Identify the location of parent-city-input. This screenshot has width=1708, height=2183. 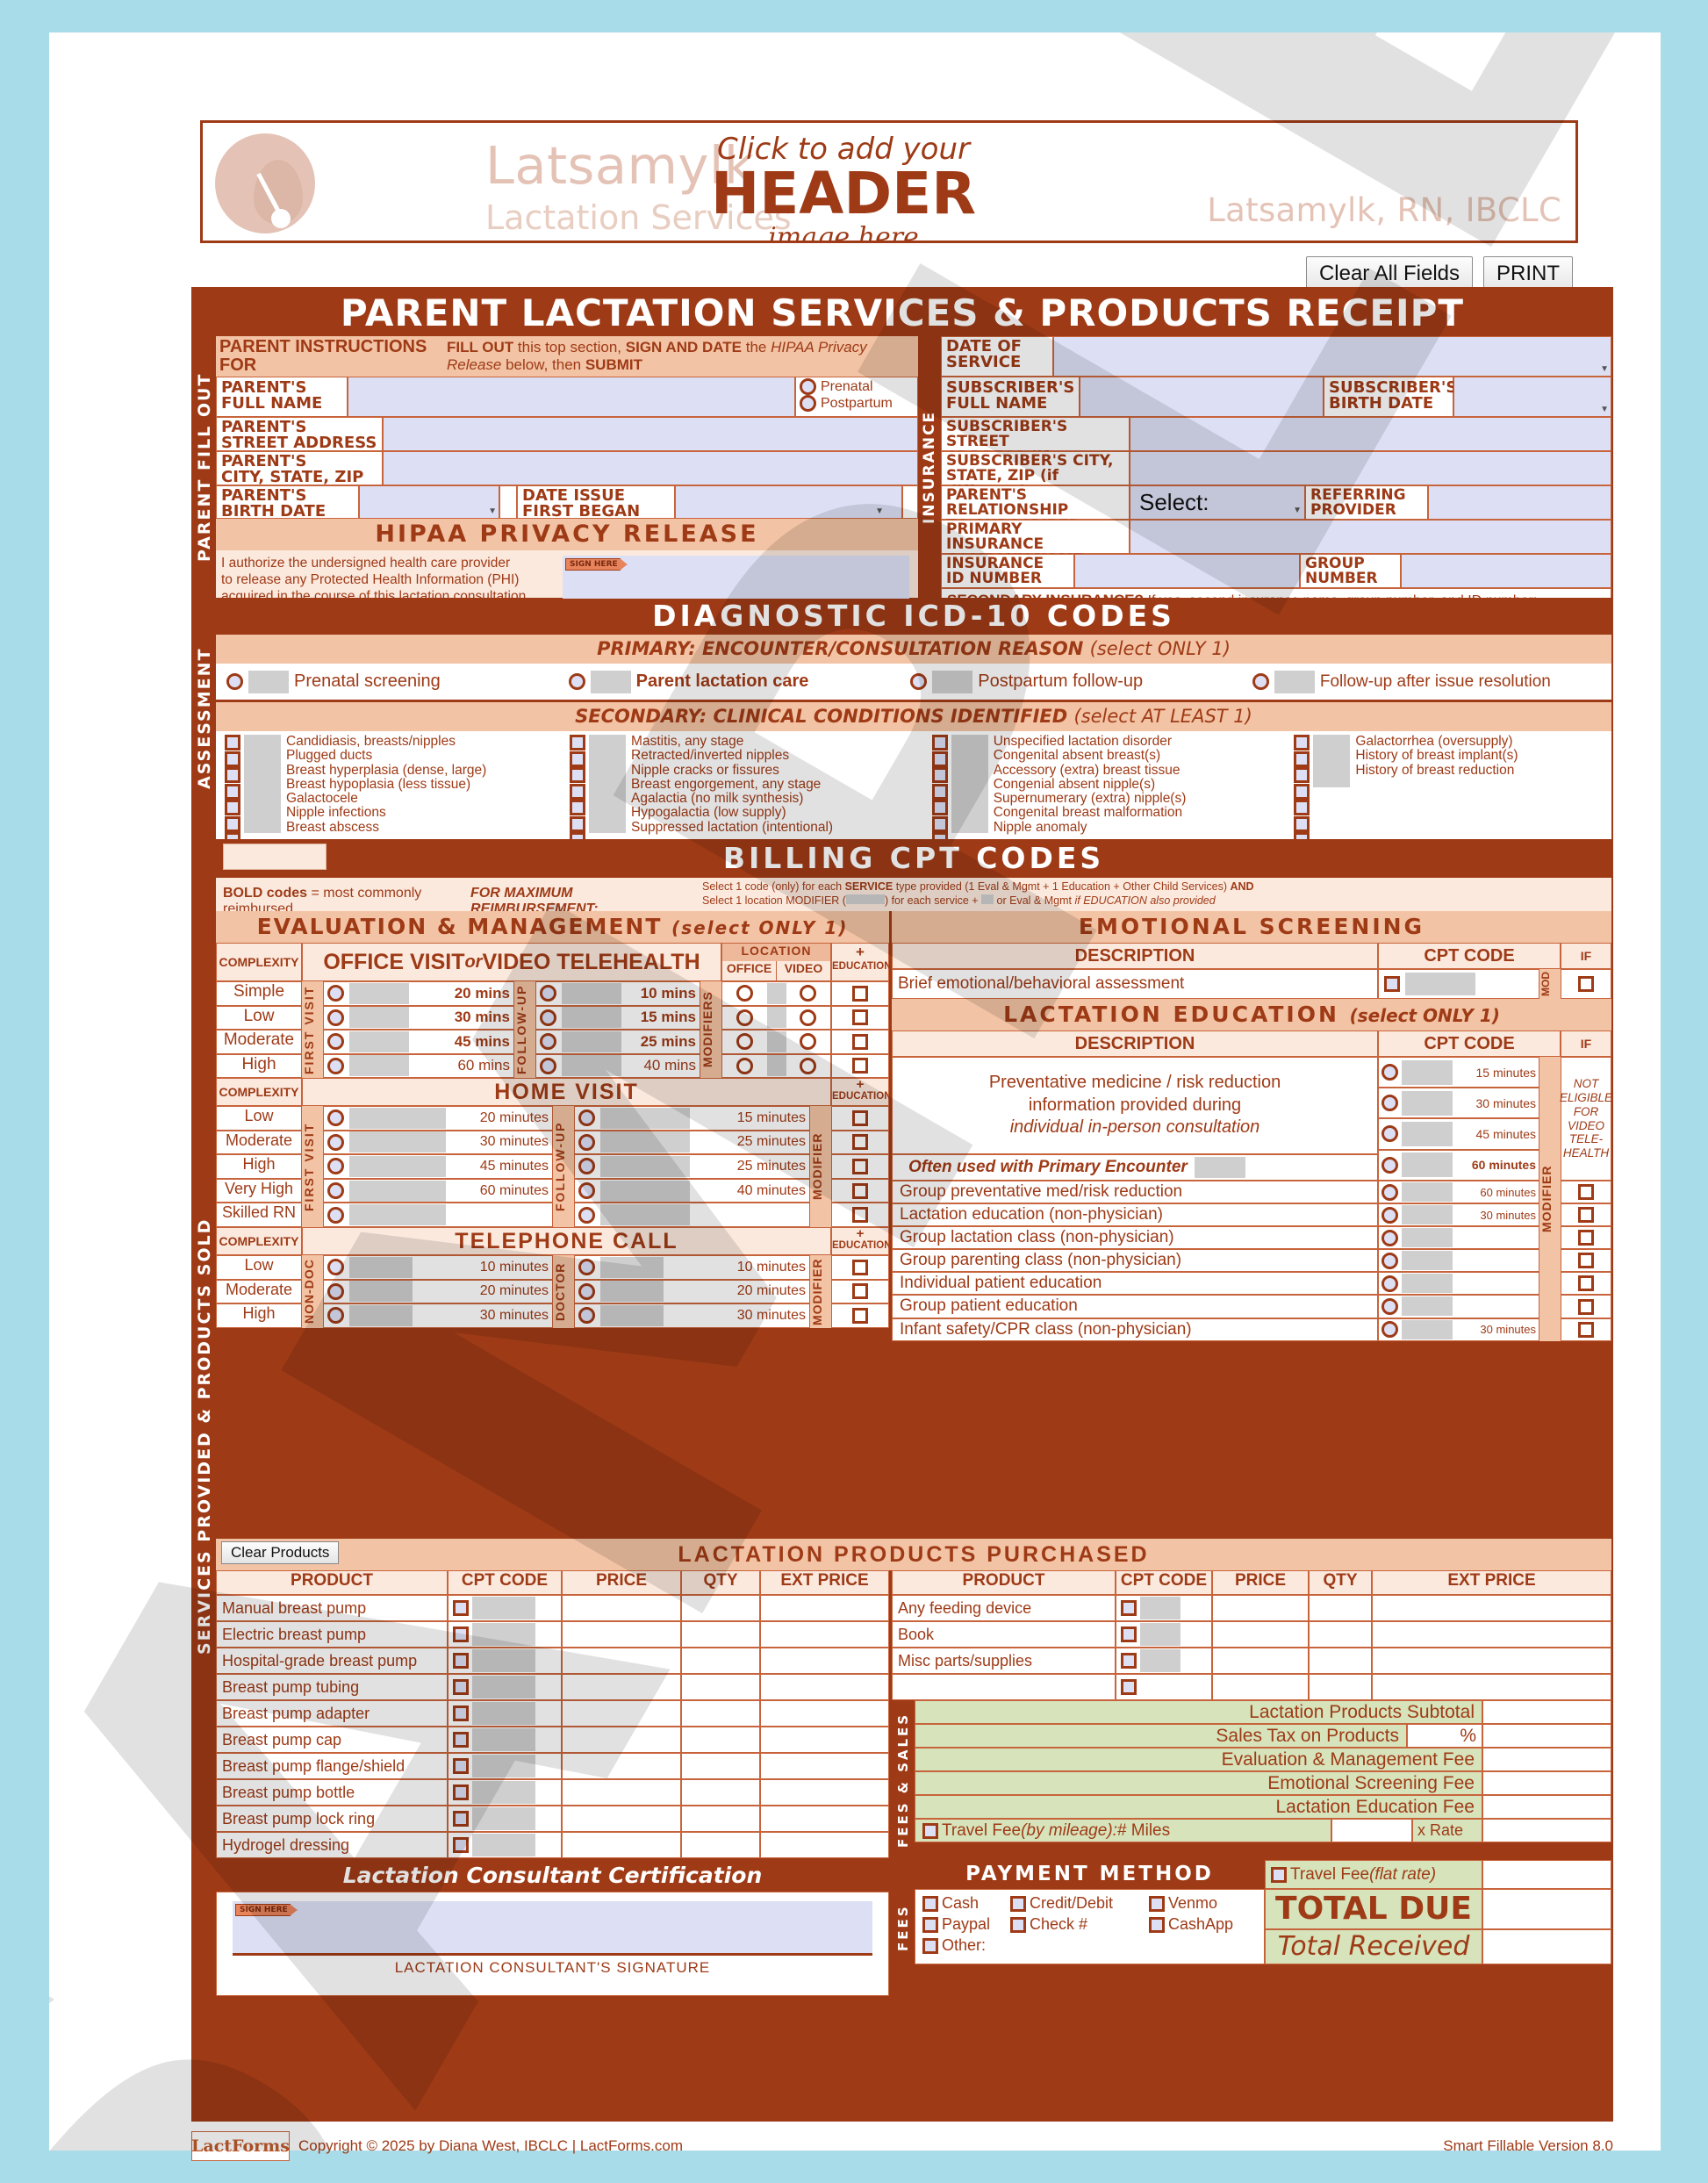
(650, 468).